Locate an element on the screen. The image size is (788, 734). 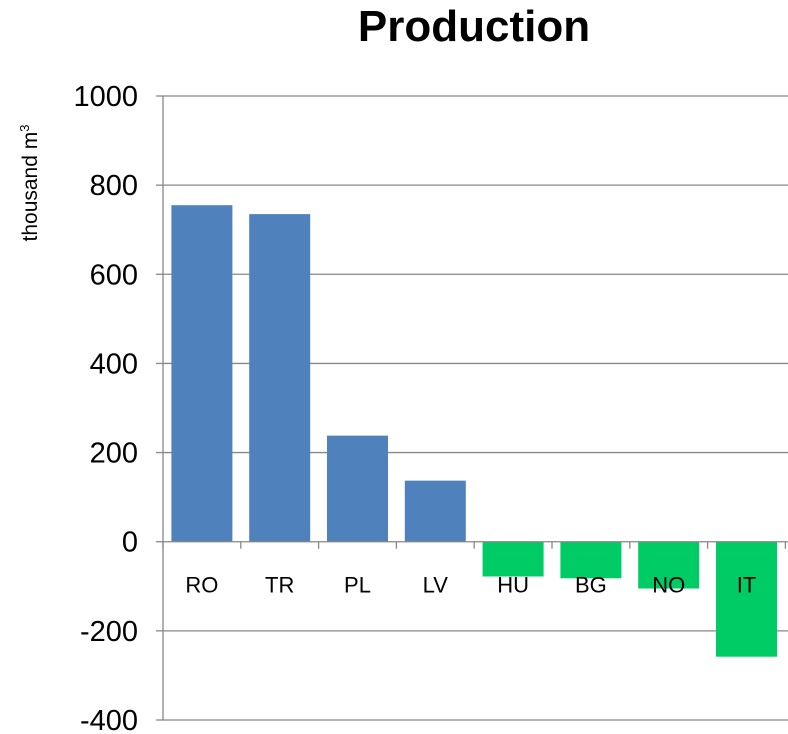
chart-title: Production is located at coordinates (474, 26).